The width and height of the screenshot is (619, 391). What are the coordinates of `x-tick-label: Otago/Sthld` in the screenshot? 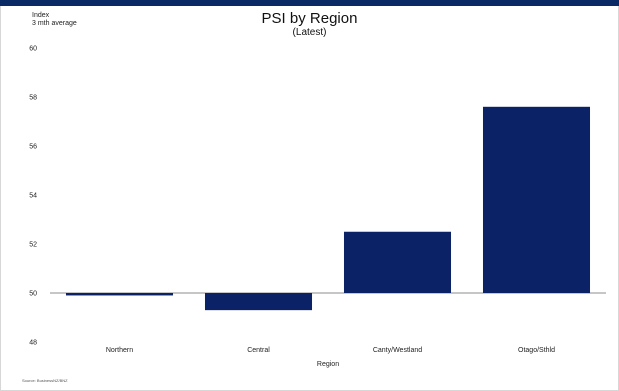 It's located at (536, 350).